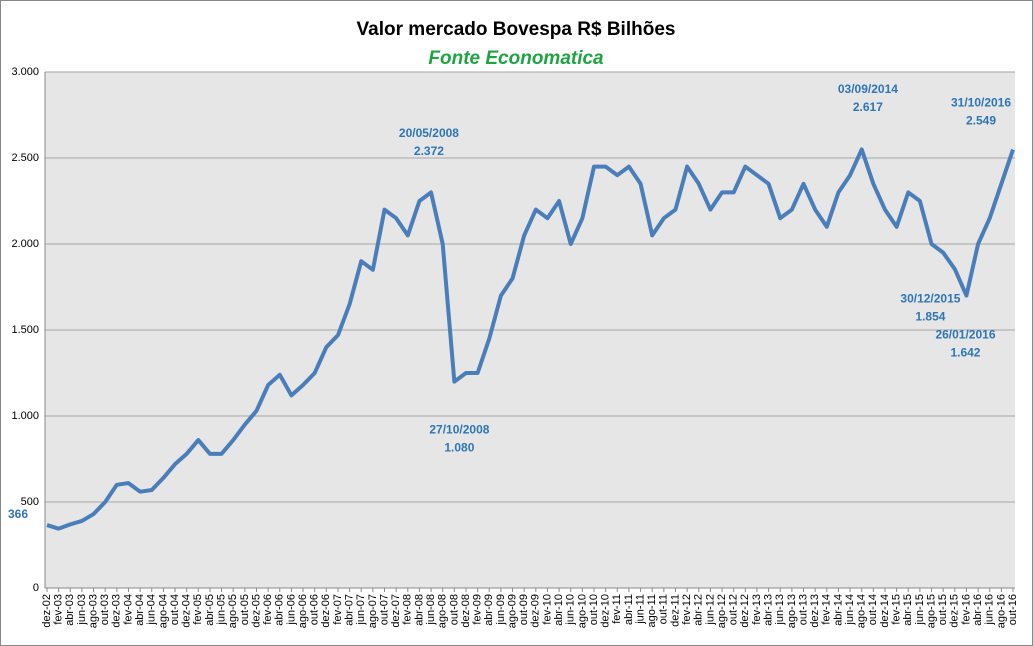 Image resolution: width=1033 pixels, height=646 pixels. I want to click on x-tick-label: out-09, so click(524, 609).